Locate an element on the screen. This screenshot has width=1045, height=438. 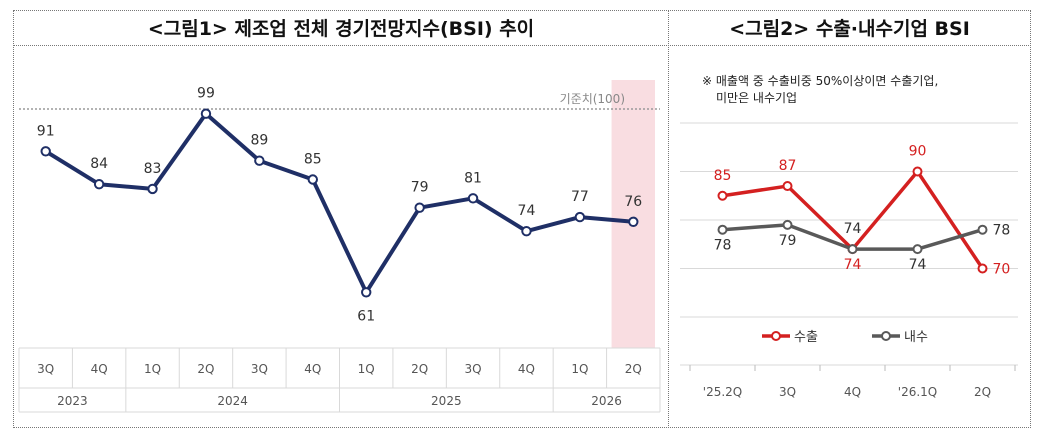
x-tick-label: '26.1Q is located at coordinates (917, 392).